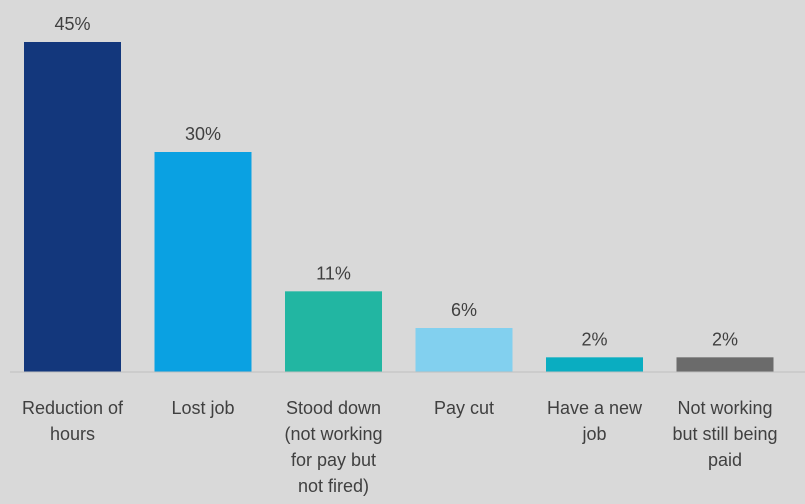 This screenshot has height=504, width=805. What do you see at coordinates (595, 421) in the screenshot?
I see `category-label-5: Have a new job` at bounding box center [595, 421].